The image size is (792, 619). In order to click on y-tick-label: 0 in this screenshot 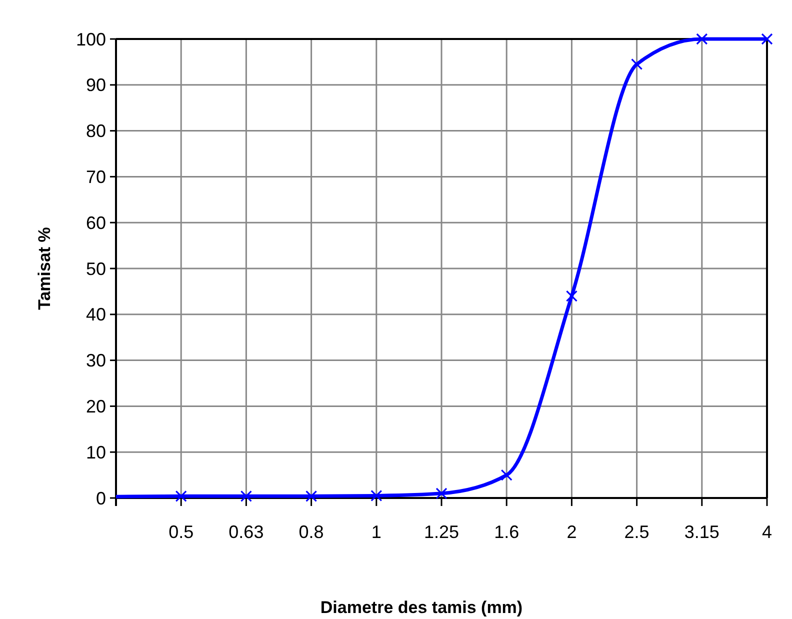, I will do `click(101, 498)`.